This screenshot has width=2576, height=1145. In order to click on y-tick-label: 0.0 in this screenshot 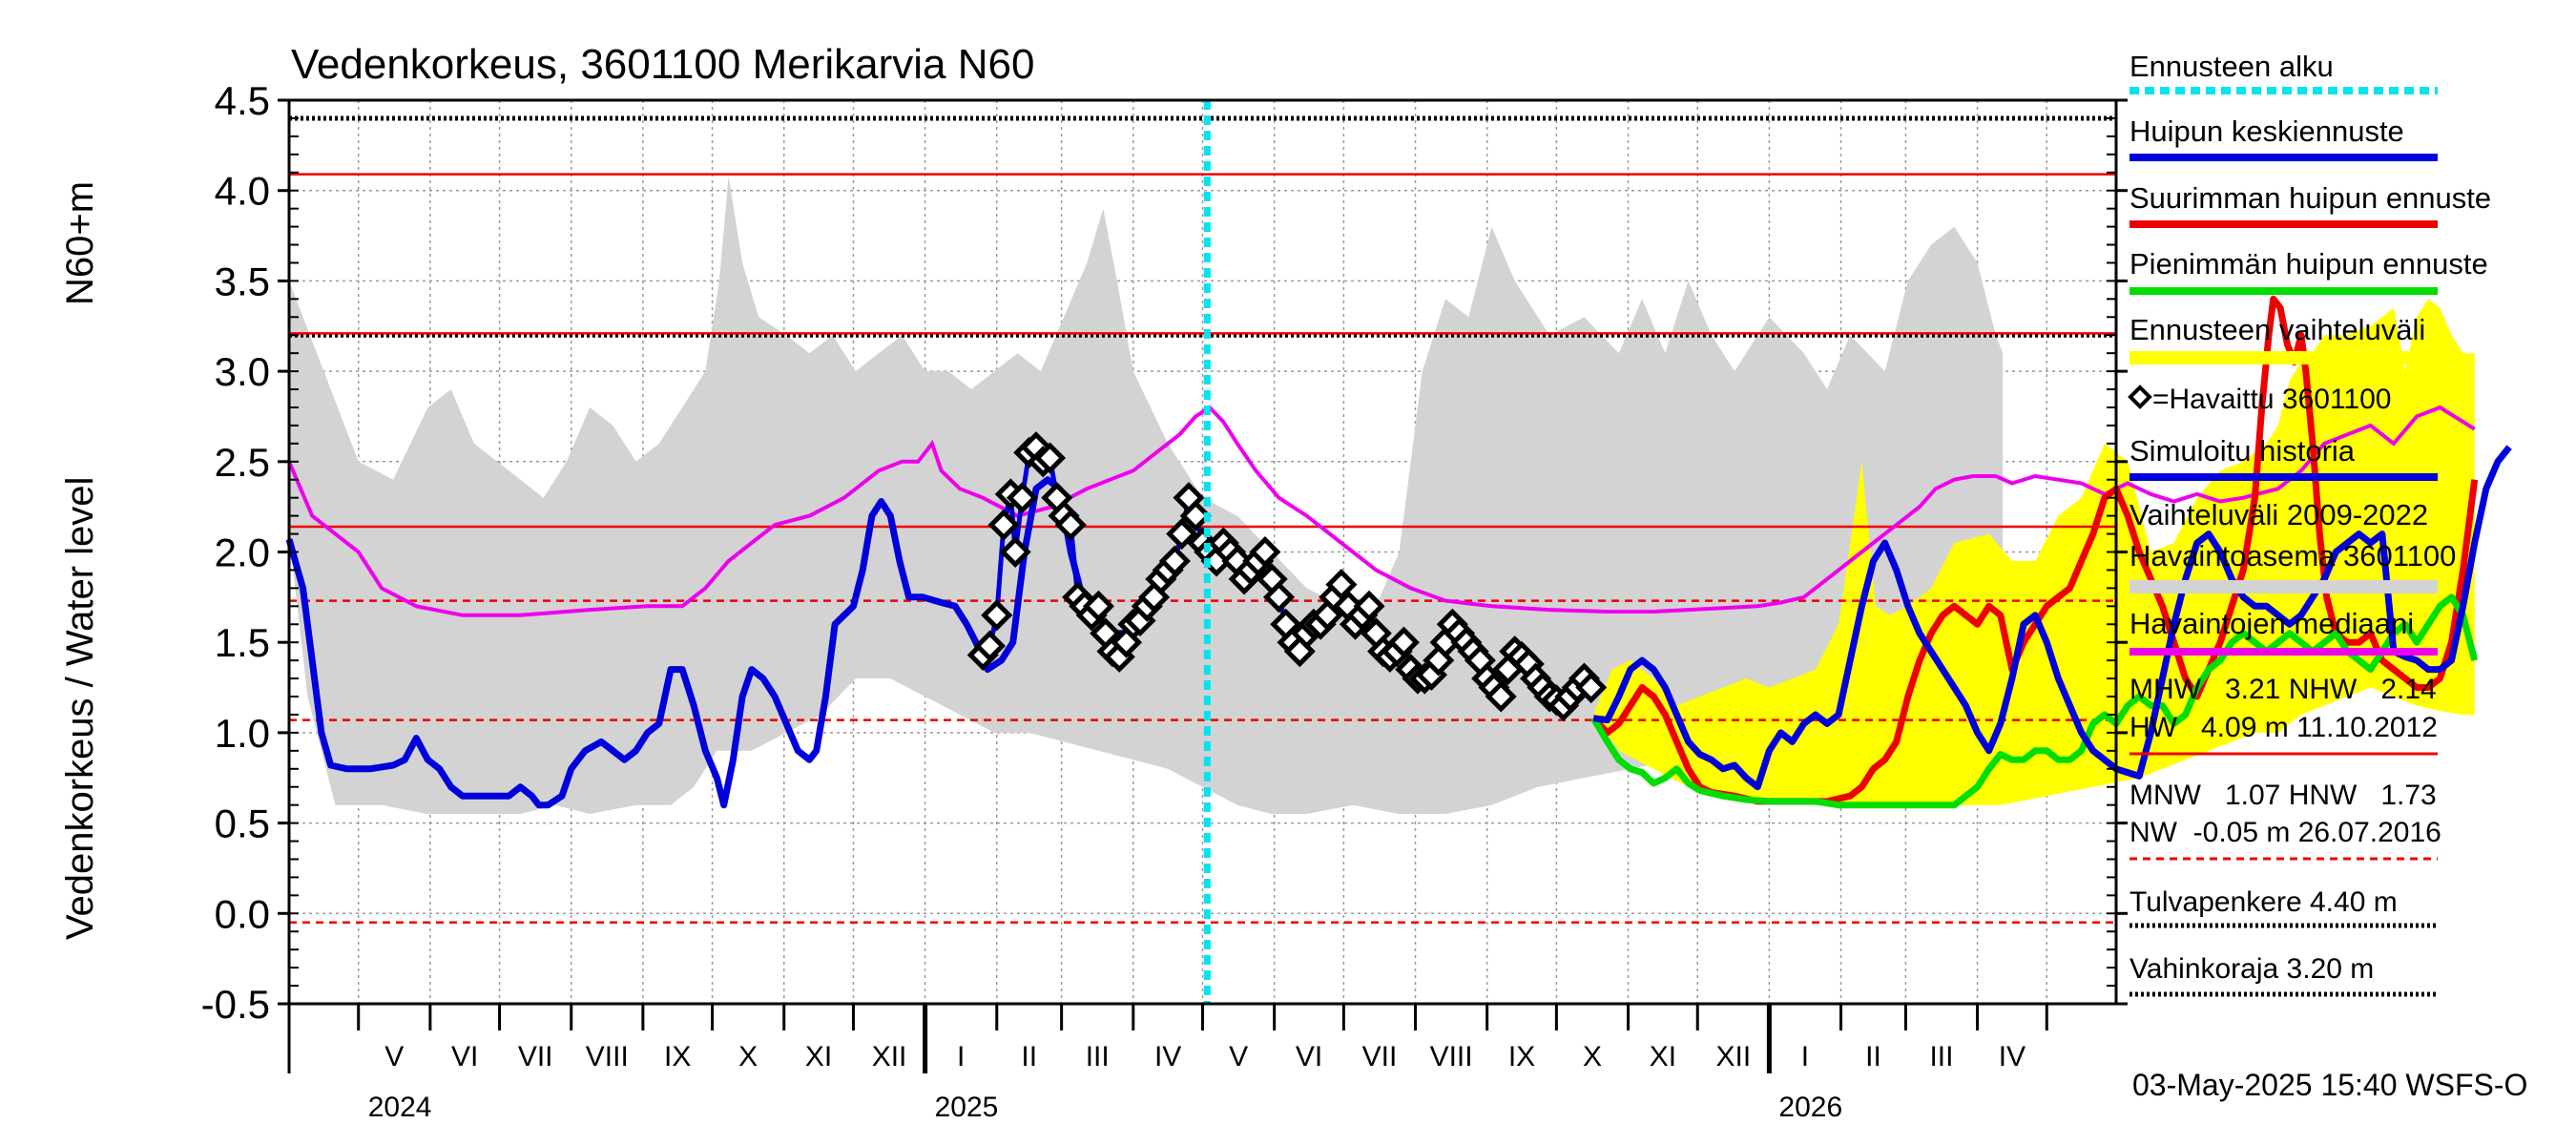, I will do `click(242, 914)`.